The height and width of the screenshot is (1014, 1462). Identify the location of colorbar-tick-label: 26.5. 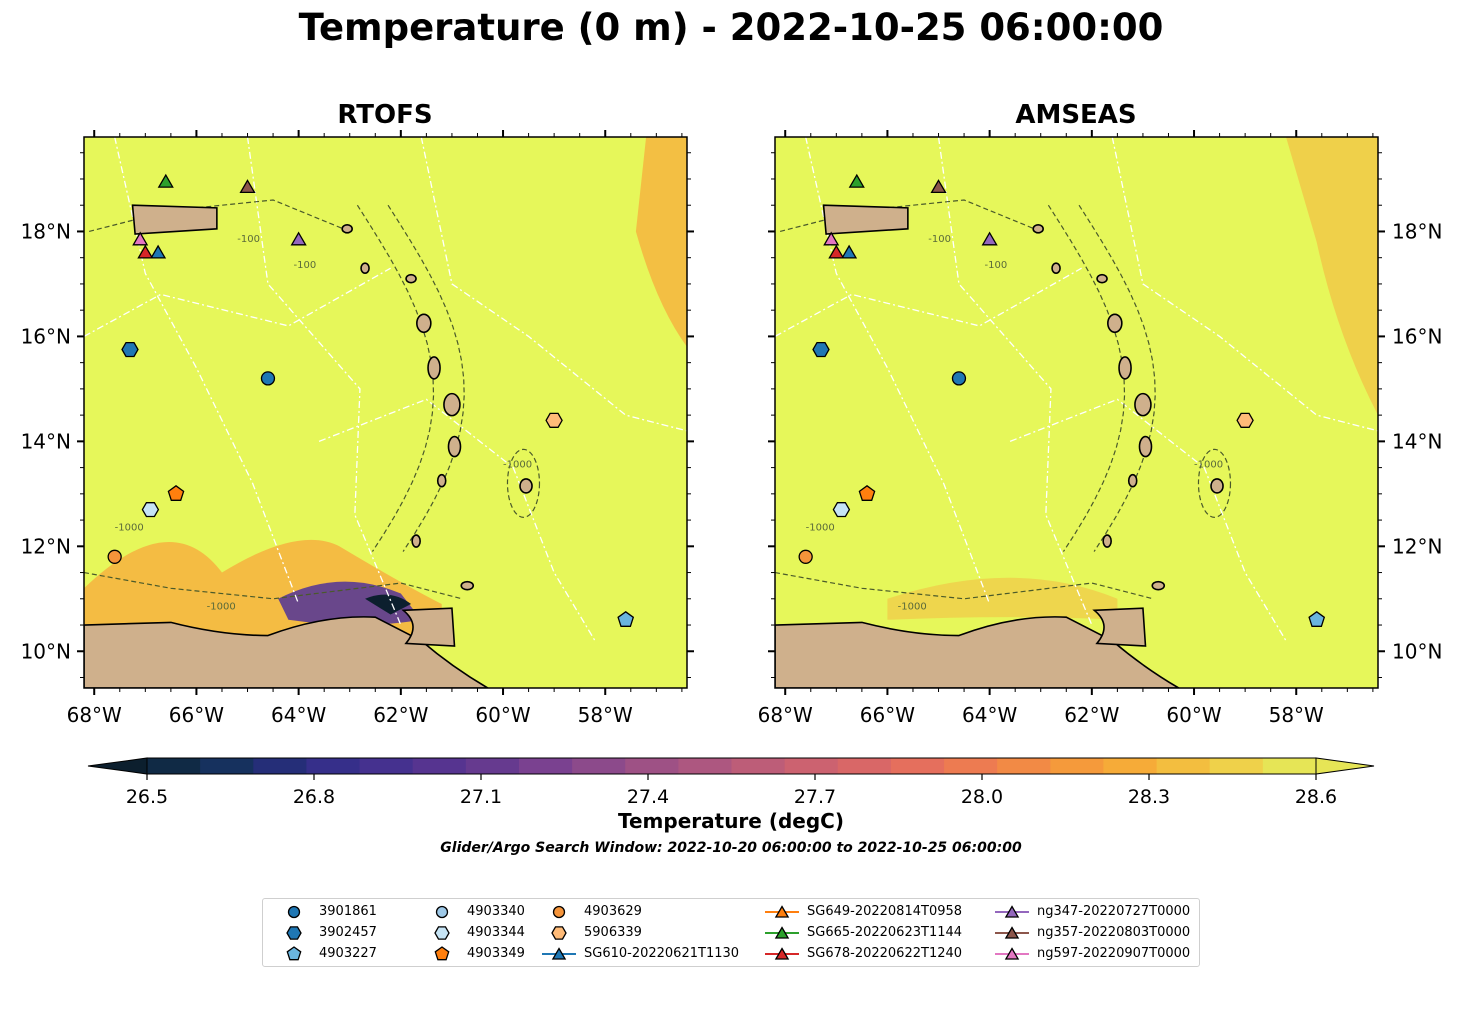
(147, 797).